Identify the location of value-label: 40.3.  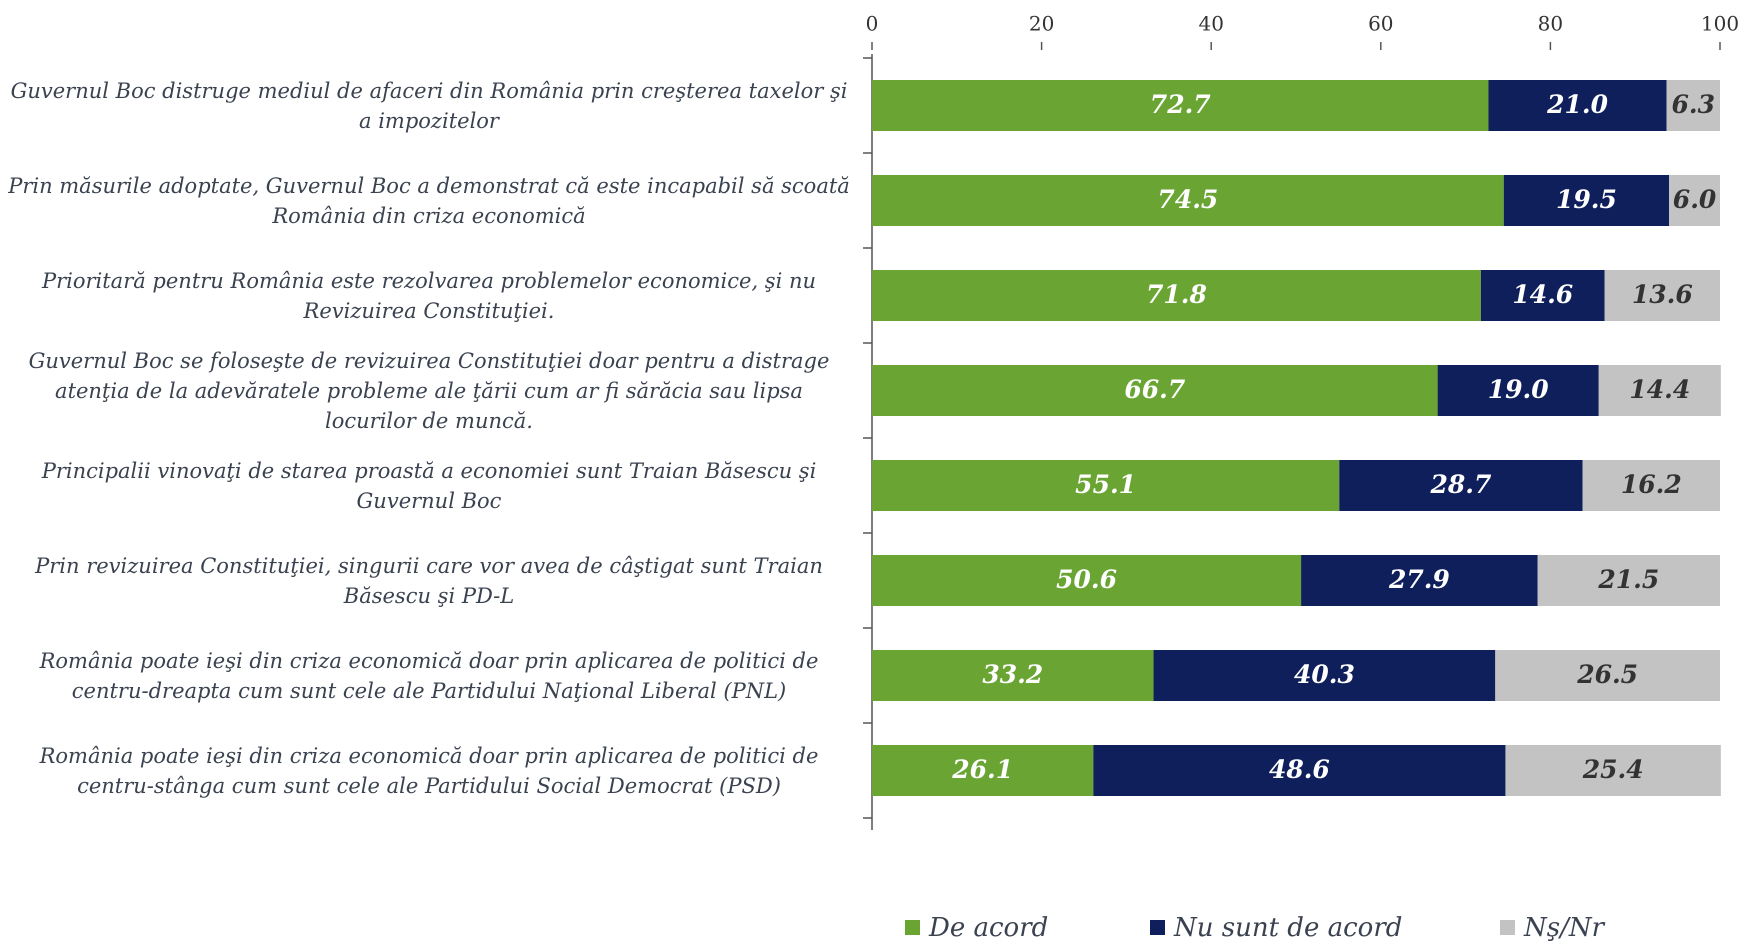
(1324, 674).